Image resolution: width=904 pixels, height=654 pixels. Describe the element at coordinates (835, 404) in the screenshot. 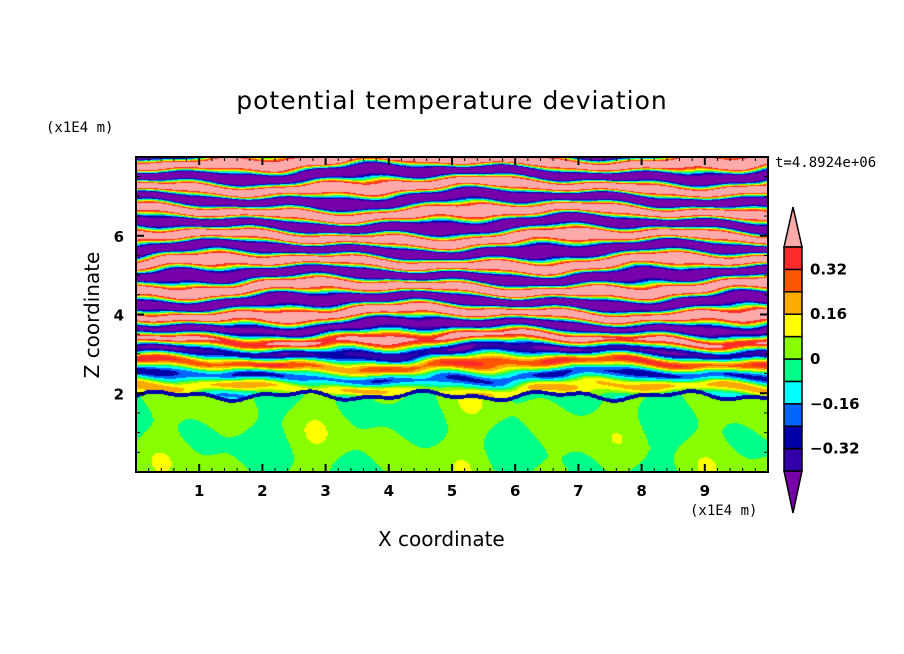

I see `colorbar-label: −0.16` at that location.